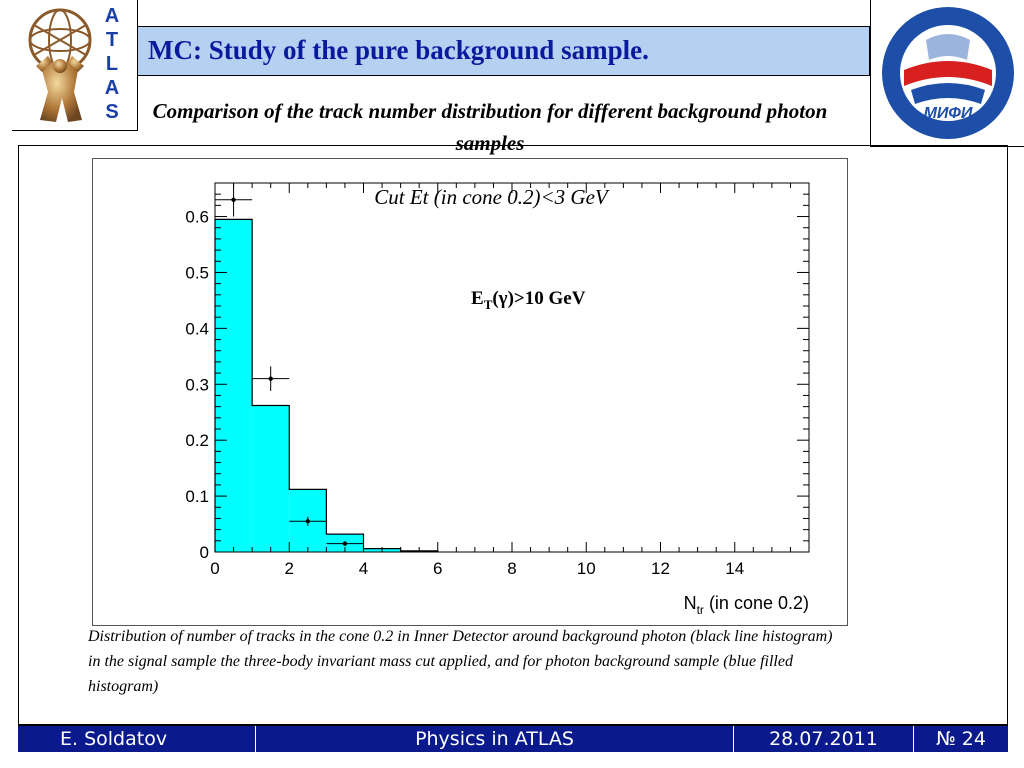  Describe the element at coordinates (700, 610) in the screenshot. I see `xlabel-sub: tr` at that location.